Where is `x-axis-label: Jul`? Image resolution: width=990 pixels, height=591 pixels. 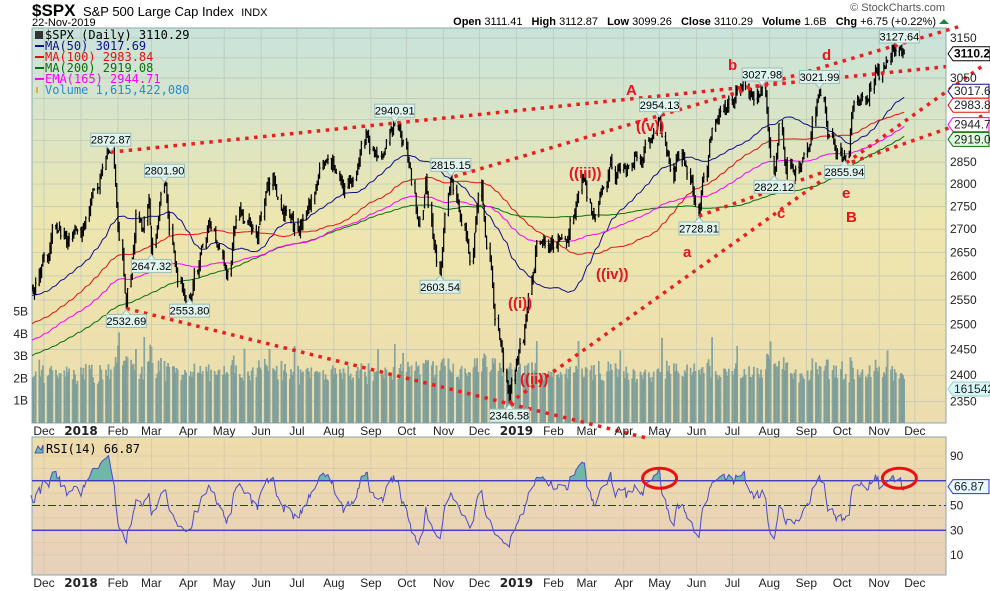 x-axis-label: Jul is located at coordinates (732, 583).